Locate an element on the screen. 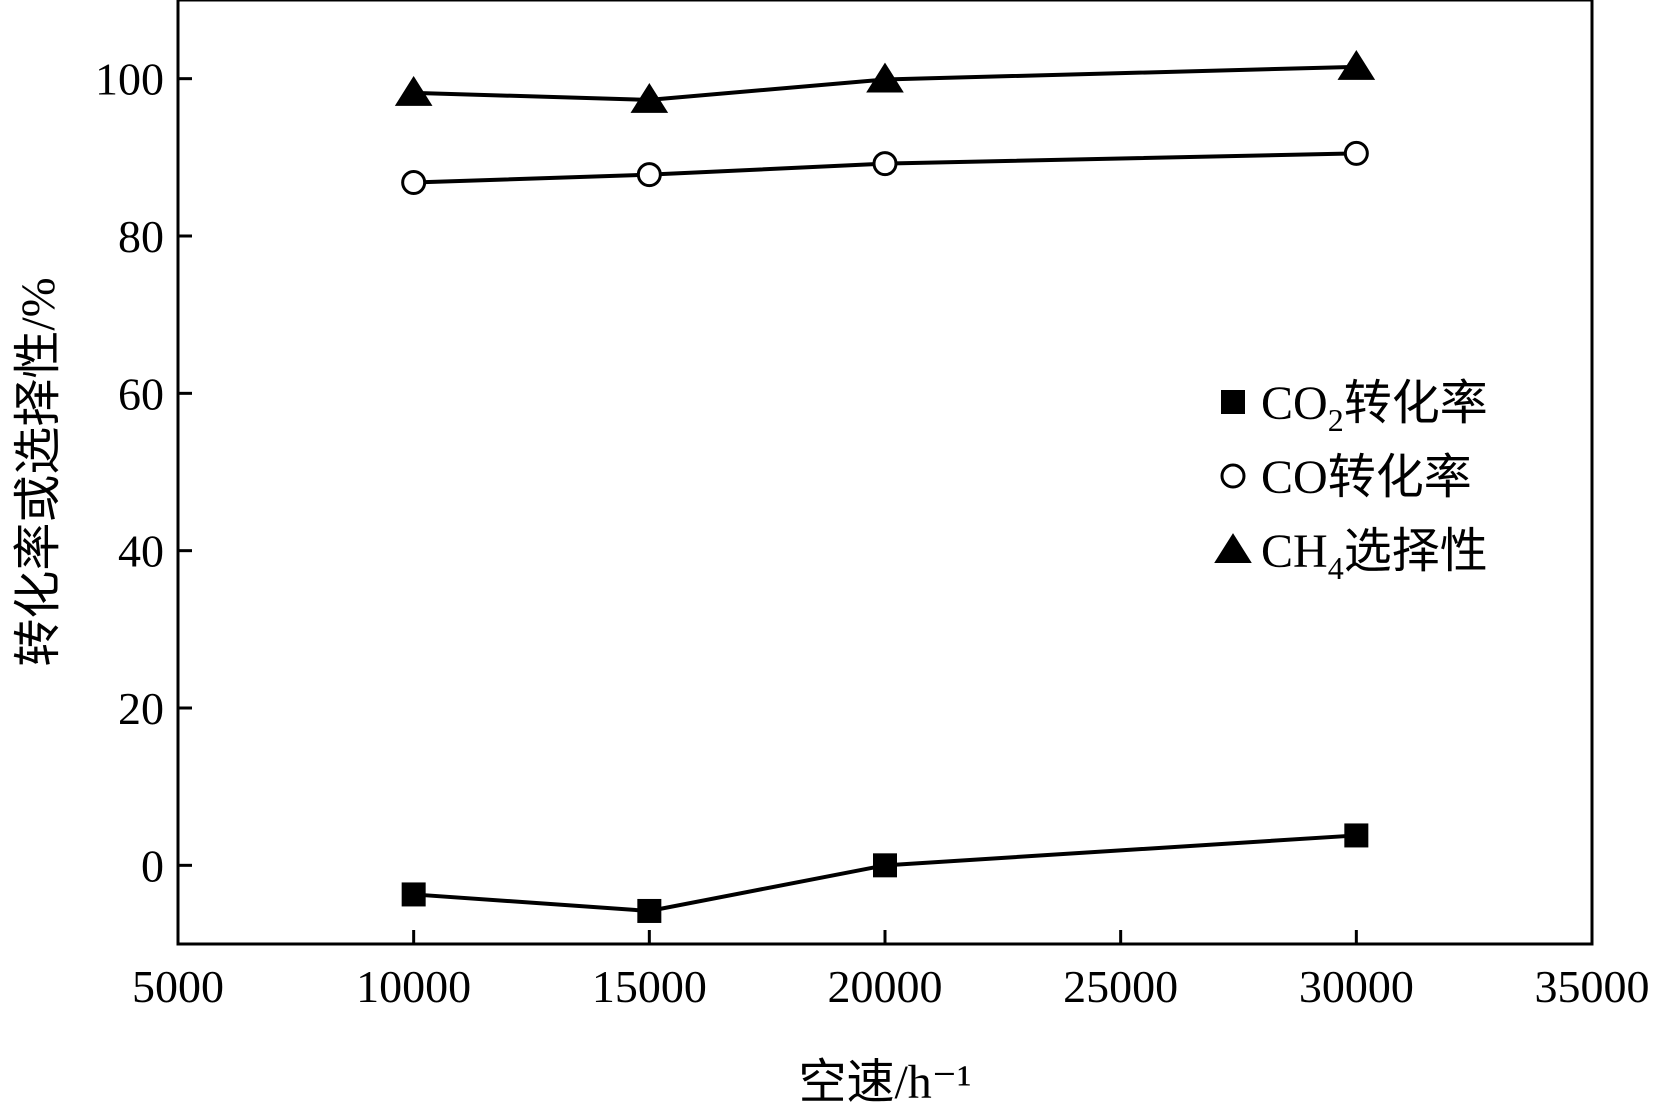  y-tick-label: 100 is located at coordinates (129, 79).